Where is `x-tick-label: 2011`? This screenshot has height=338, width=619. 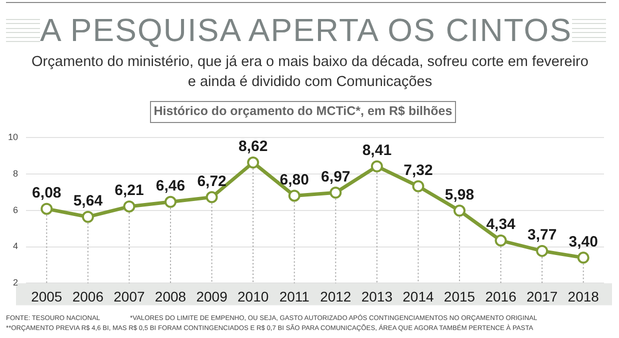 x-tick-label: 2011 is located at coordinates (294, 296).